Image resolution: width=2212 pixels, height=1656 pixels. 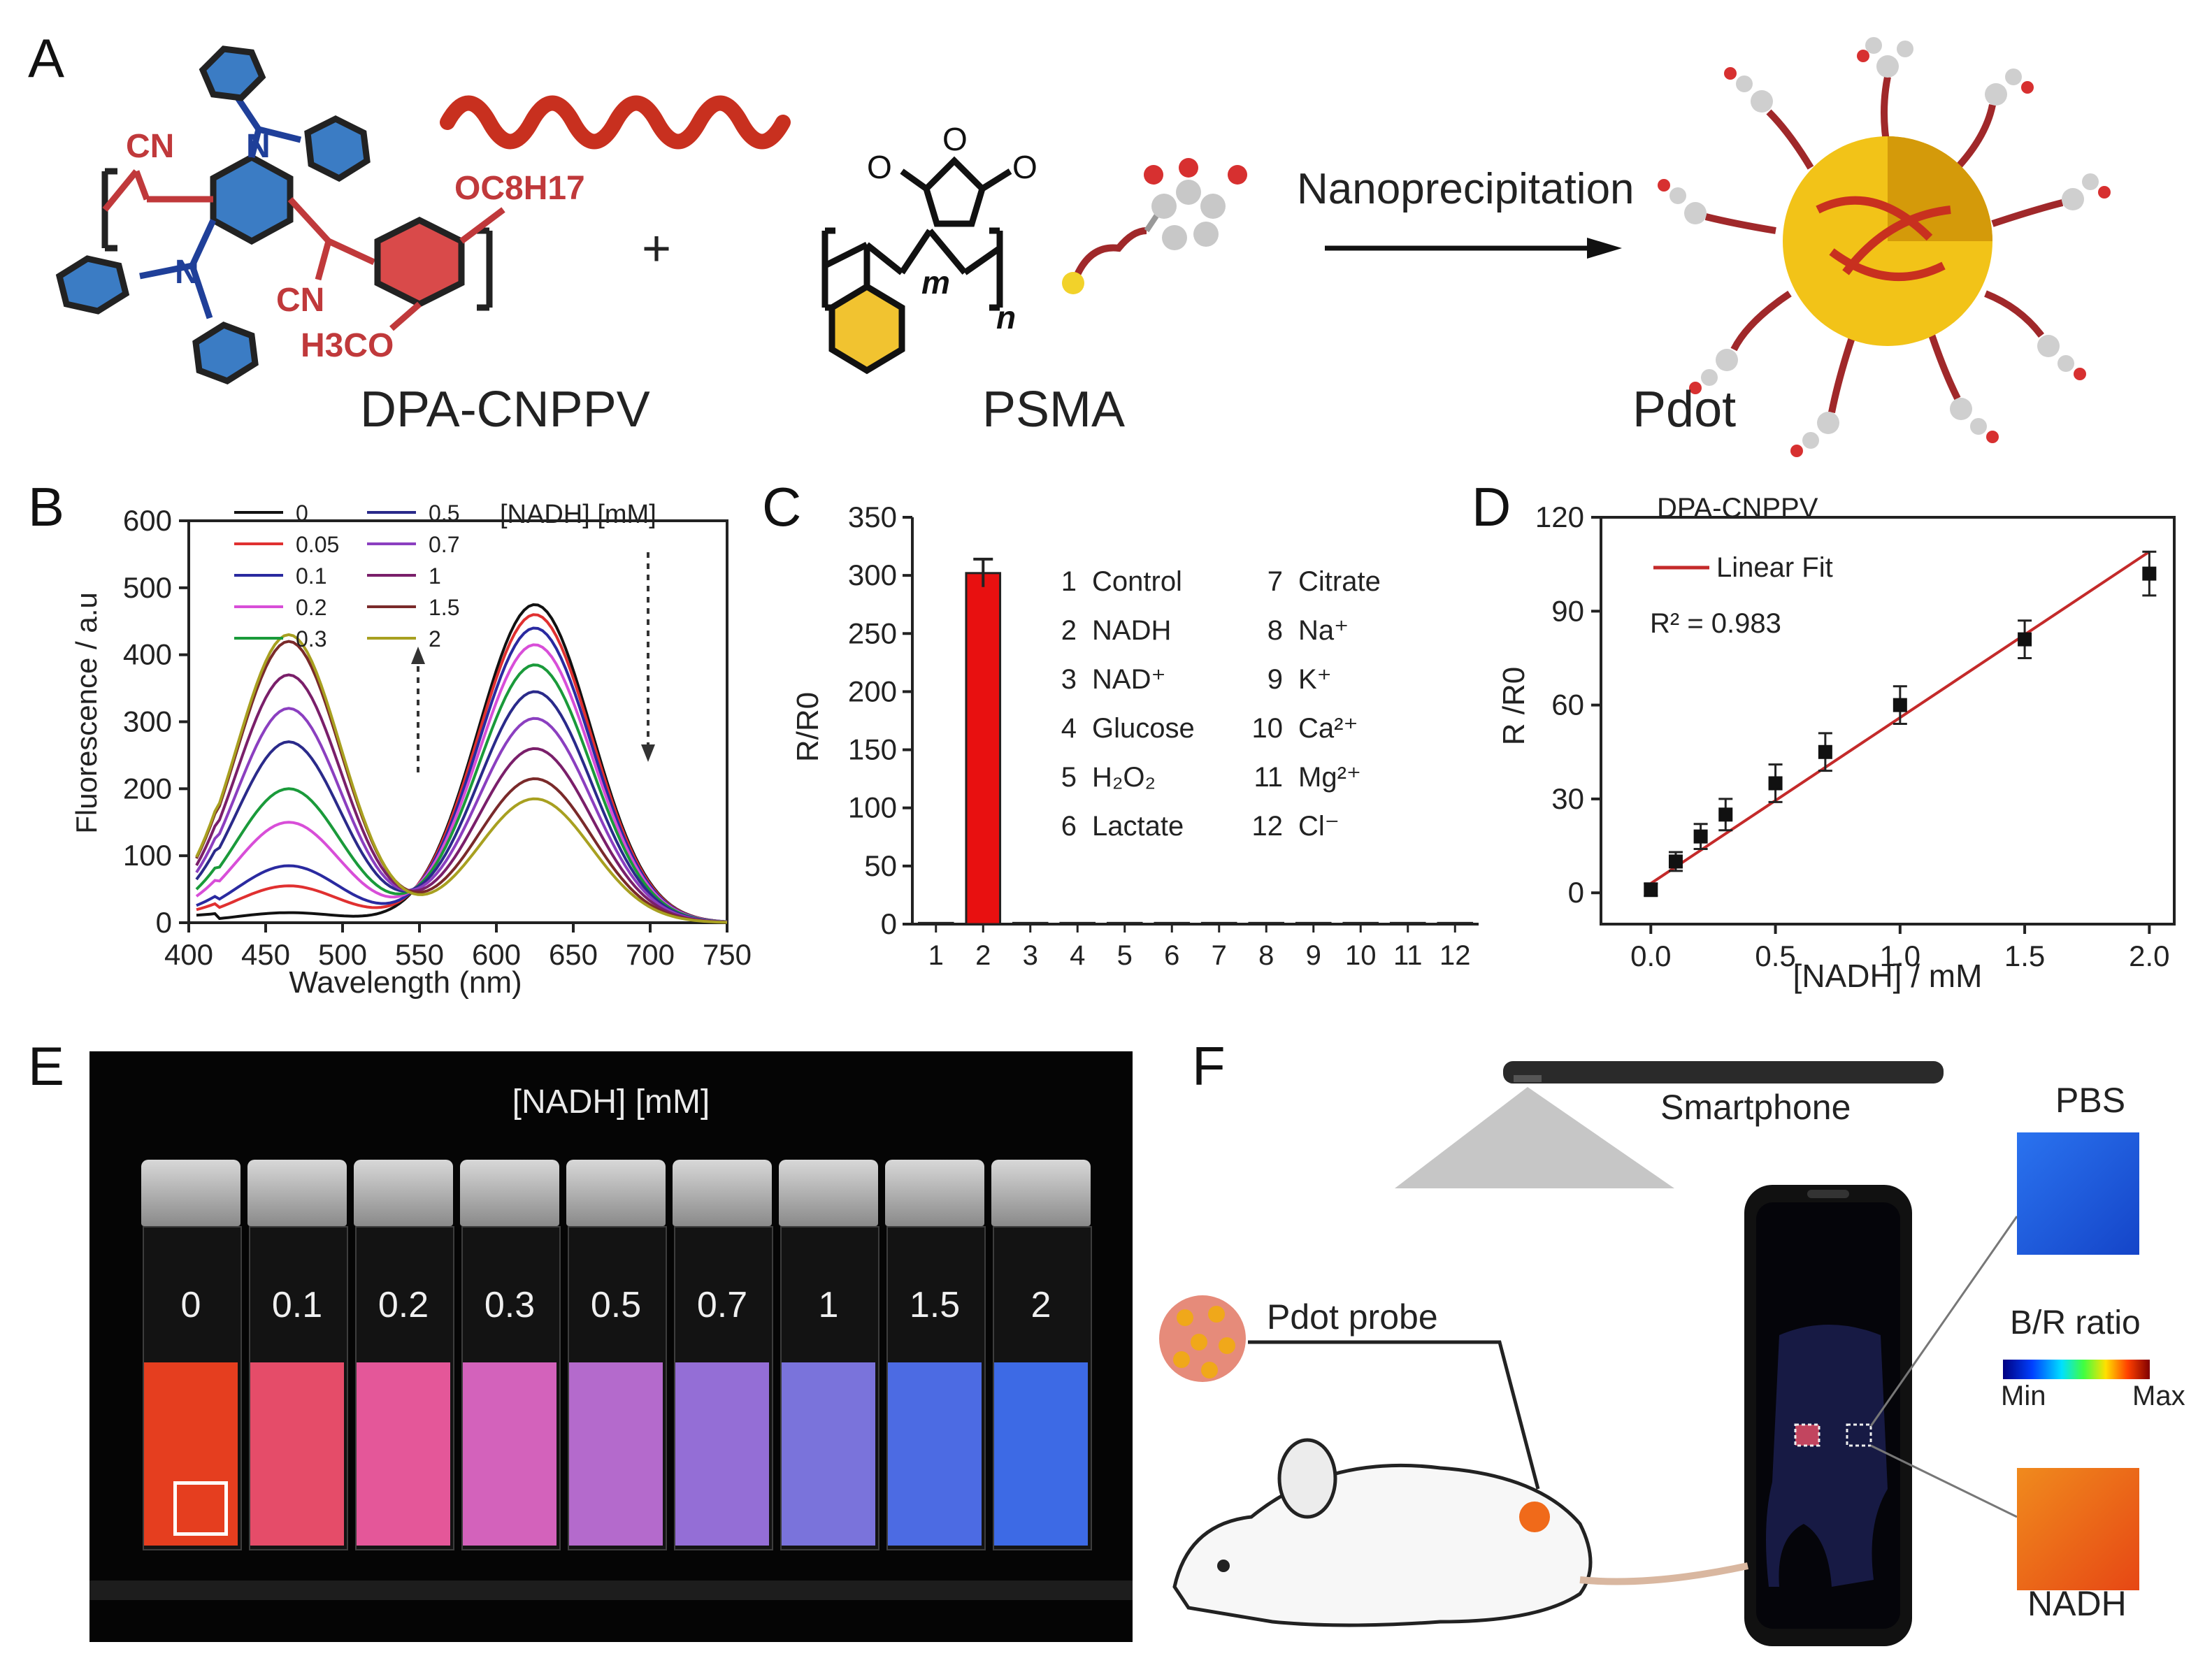 What do you see at coordinates (1006, 317) in the screenshot?
I see `chem-n-index: n` at bounding box center [1006, 317].